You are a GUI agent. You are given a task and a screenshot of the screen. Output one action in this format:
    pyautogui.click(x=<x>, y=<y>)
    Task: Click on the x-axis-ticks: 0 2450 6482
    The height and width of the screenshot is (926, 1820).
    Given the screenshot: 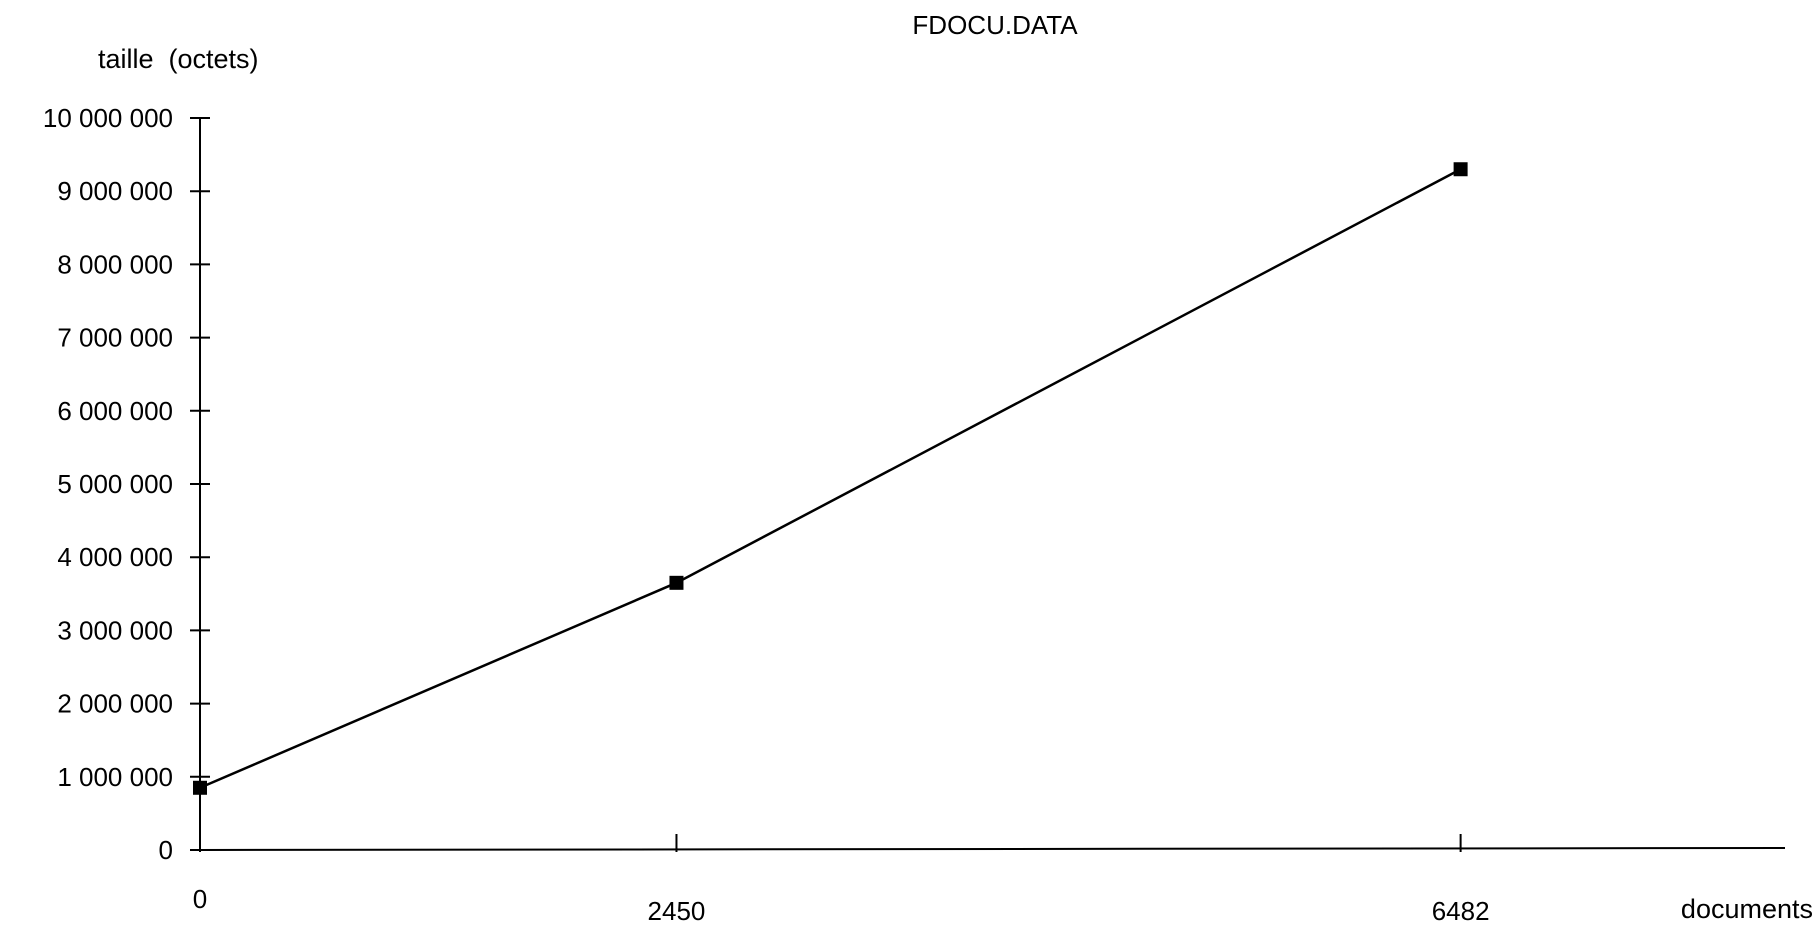 What is the action you would take?
    pyautogui.click(x=841, y=880)
    